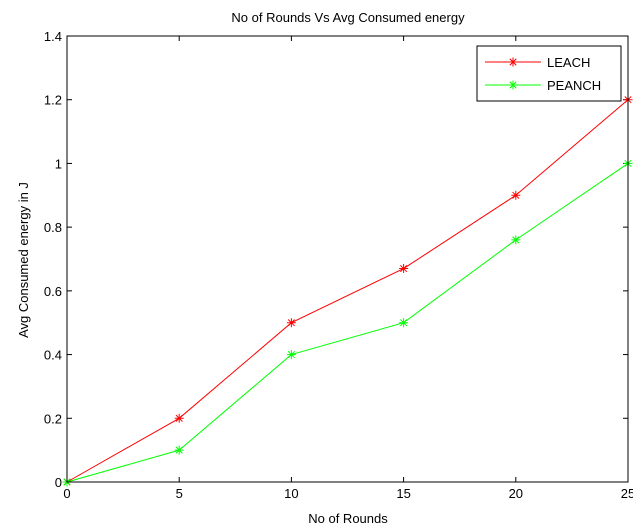  I want to click on y-tick-label: 0.4, so click(53, 355).